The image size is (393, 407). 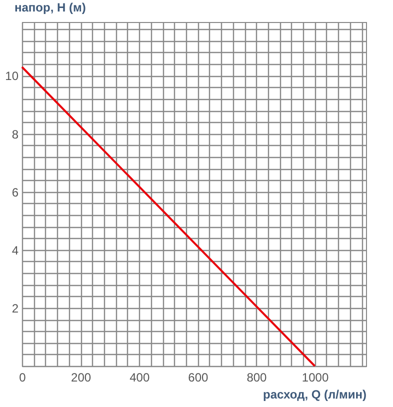 What do you see at coordinates (15, 308) in the screenshot?
I see `y-tick-label: 2` at bounding box center [15, 308].